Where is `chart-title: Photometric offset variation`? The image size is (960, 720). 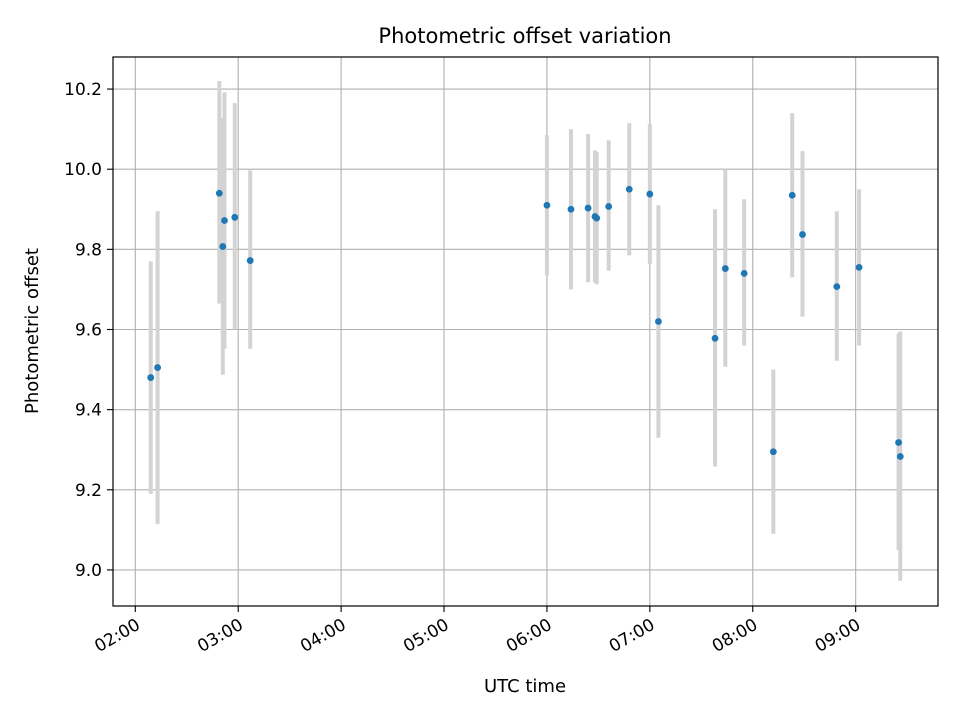 chart-title: Photometric offset variation is located at coordinates (524, 36).